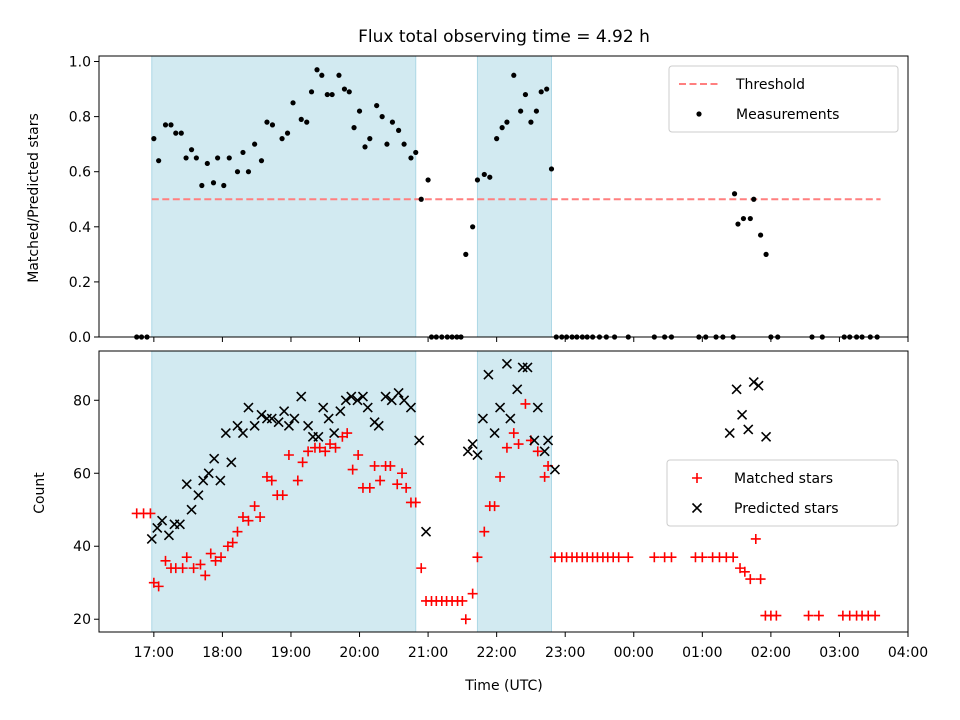  What do you see at coordinates (359, 653) in the screenshot?
I see `x-tick-label: 20:00` at bounding box center [359, 653].